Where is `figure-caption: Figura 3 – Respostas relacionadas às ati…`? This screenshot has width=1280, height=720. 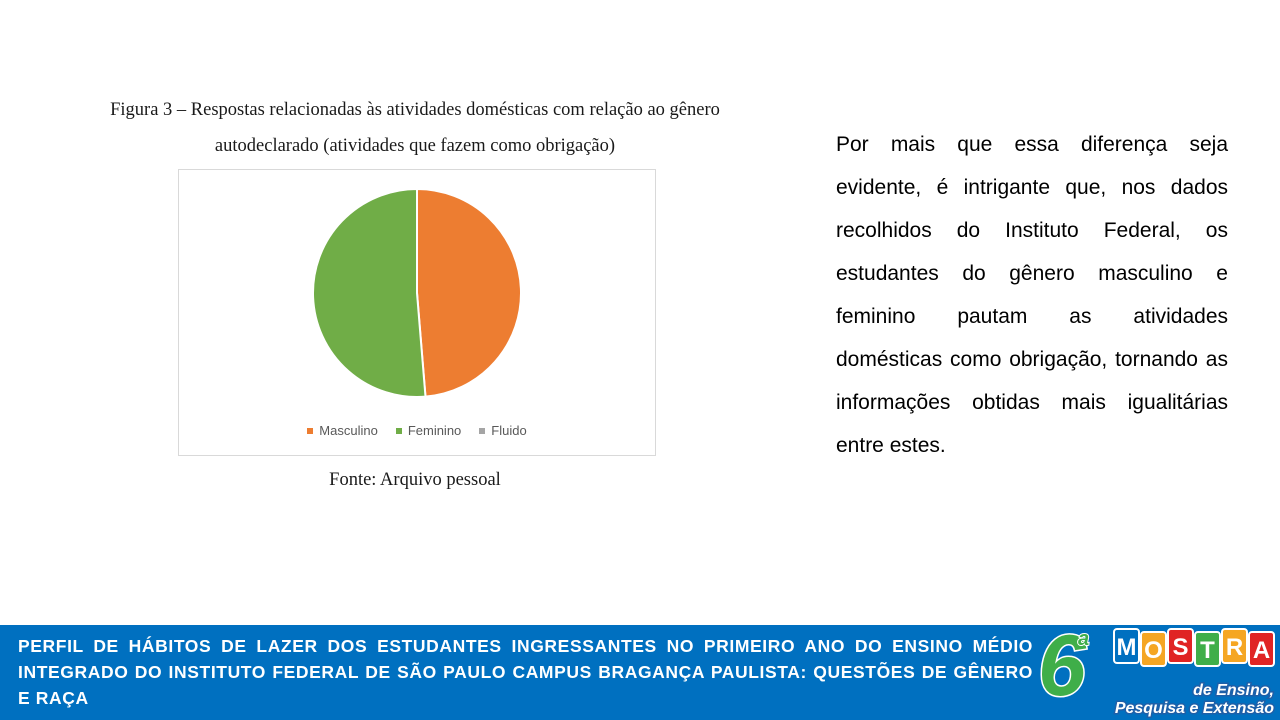
figure-caption: Figura 3 – Respostas relacionadas às ati… is located at coordinates (415, 128).